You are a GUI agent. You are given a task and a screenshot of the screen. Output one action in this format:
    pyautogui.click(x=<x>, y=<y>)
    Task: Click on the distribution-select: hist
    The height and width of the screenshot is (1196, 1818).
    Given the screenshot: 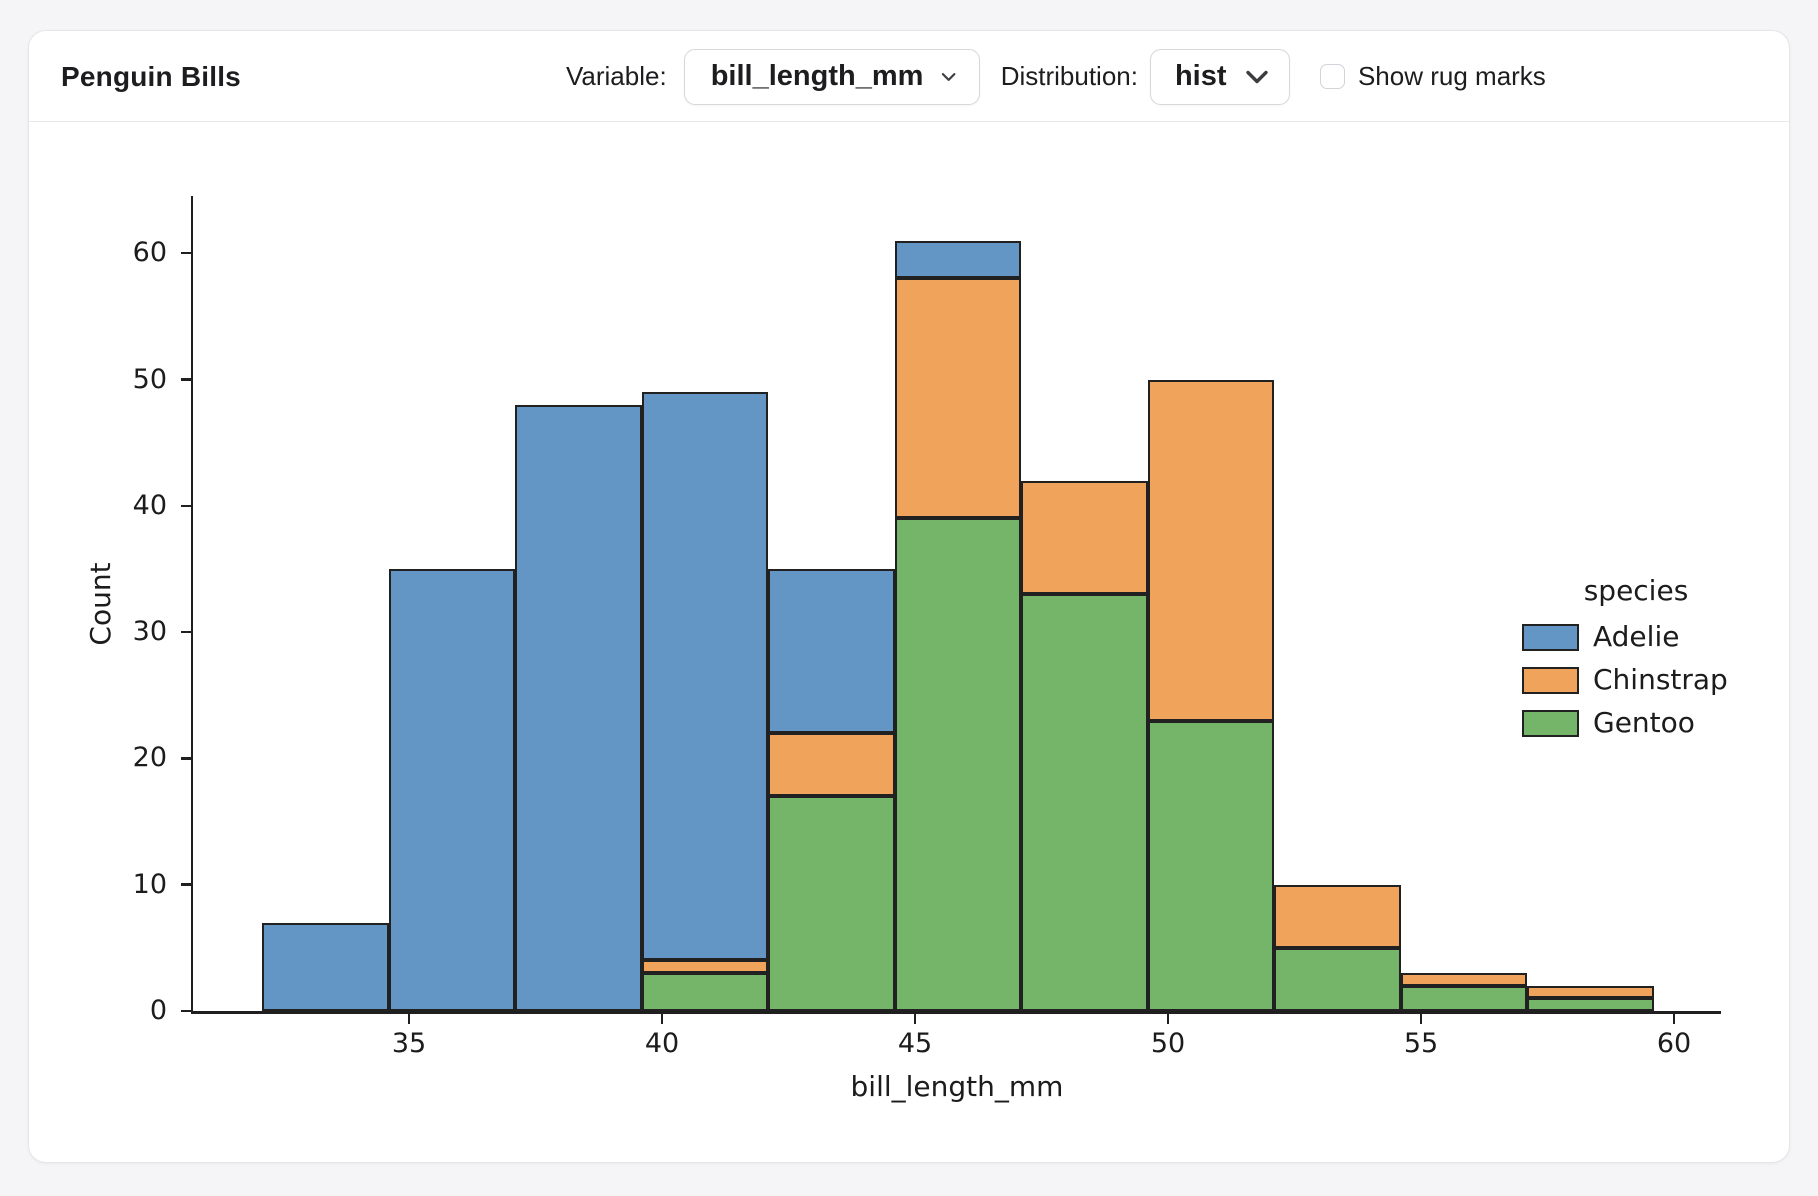 What is the action you would take?
    pyautogui.click(x=1219, y=76)
    